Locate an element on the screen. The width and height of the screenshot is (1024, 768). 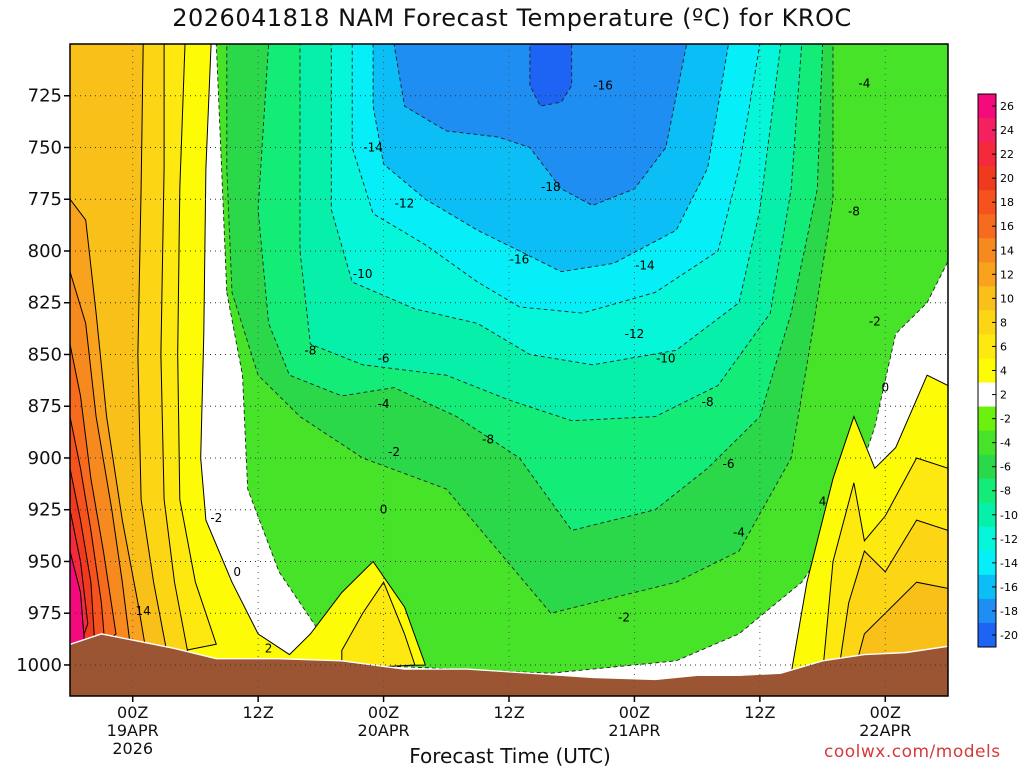
colorbar-label-minus10: -10 is located at coordinates (1009, 515).